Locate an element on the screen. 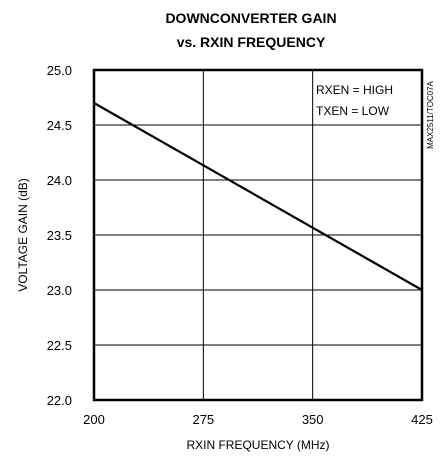 The image size is (441, 456). x-tick-label-0: 200 is located at coordinates (94, 419).